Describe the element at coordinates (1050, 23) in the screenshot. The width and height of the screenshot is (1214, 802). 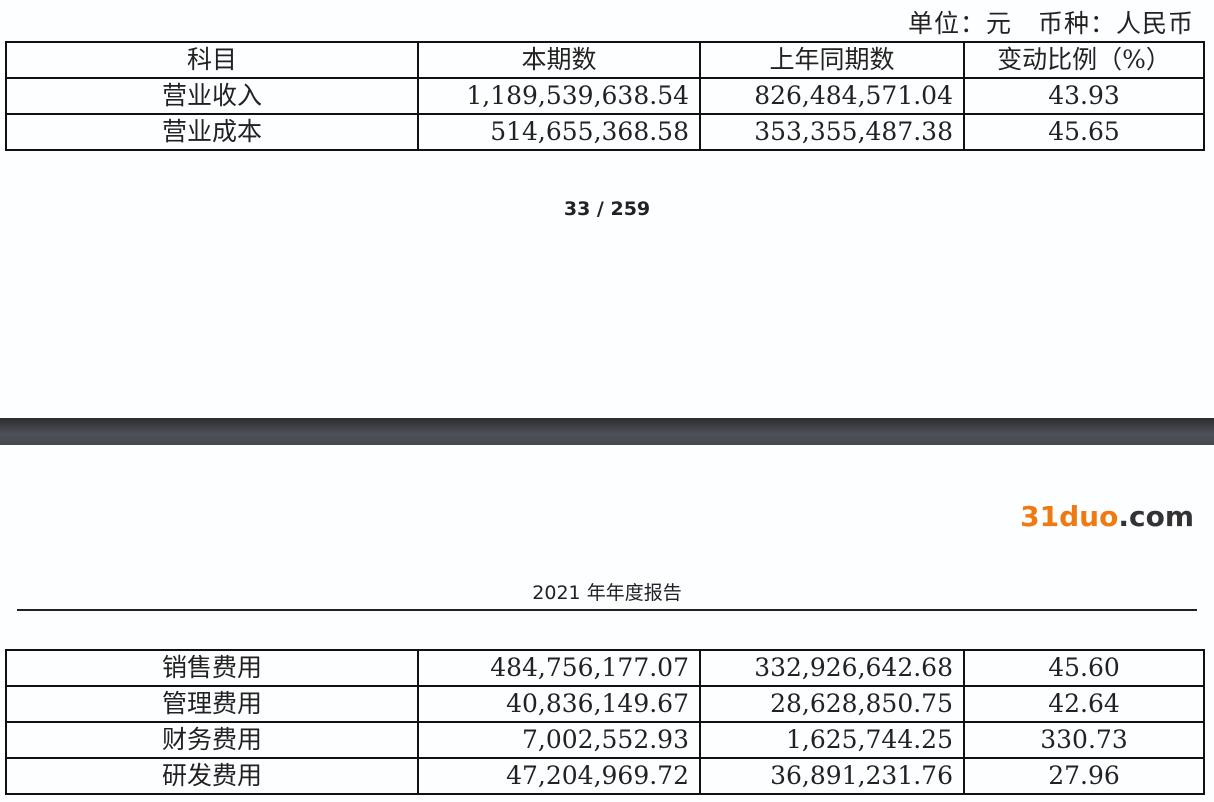
I see `unit-currency-label: 单位：元 币种：人民币` at that location.